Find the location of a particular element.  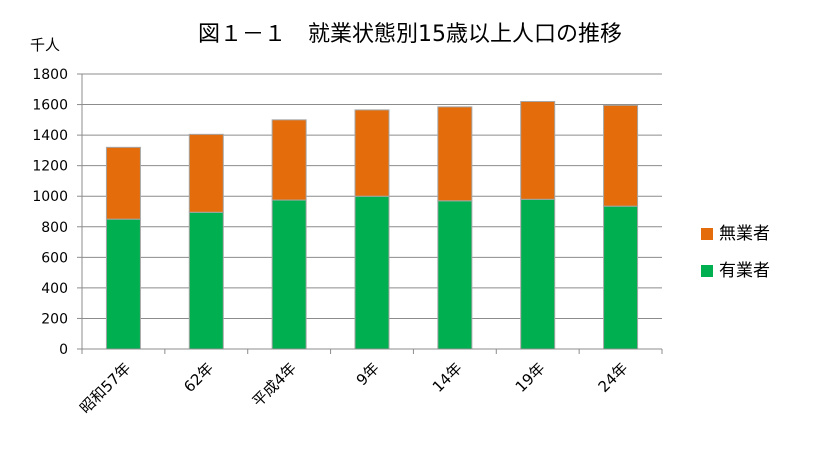

x-tick-label: 24年 is located at coordinates (613, 377).